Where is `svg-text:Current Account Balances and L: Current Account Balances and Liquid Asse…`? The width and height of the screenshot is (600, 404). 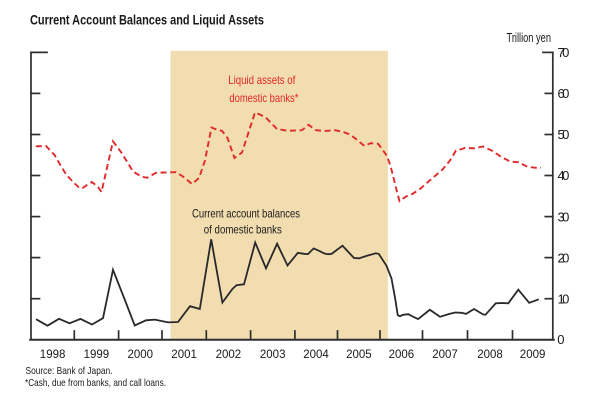
svg-text:Current Account Balances and L: Current Account Balances and Liquid Asse… is located at coordinates (147, 19).